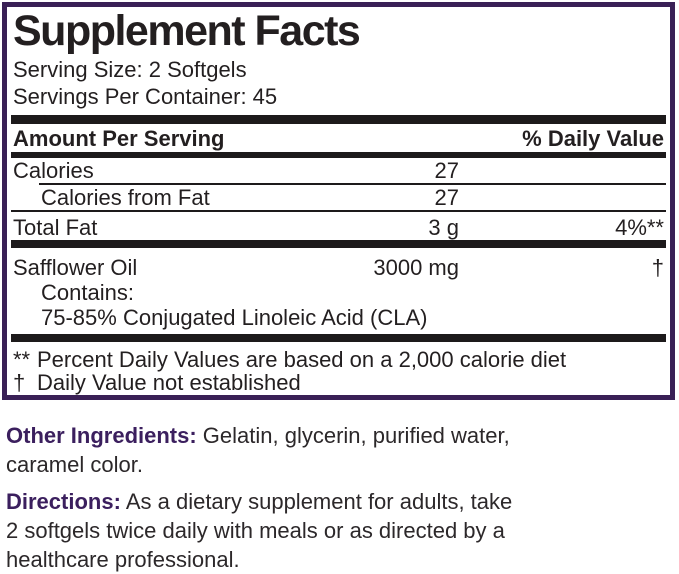  What do you see at coordinates (145, 96) in the screenshot?
I see `servings-per-container: Servings Per Container: 45` at bounding box center [145, 96].